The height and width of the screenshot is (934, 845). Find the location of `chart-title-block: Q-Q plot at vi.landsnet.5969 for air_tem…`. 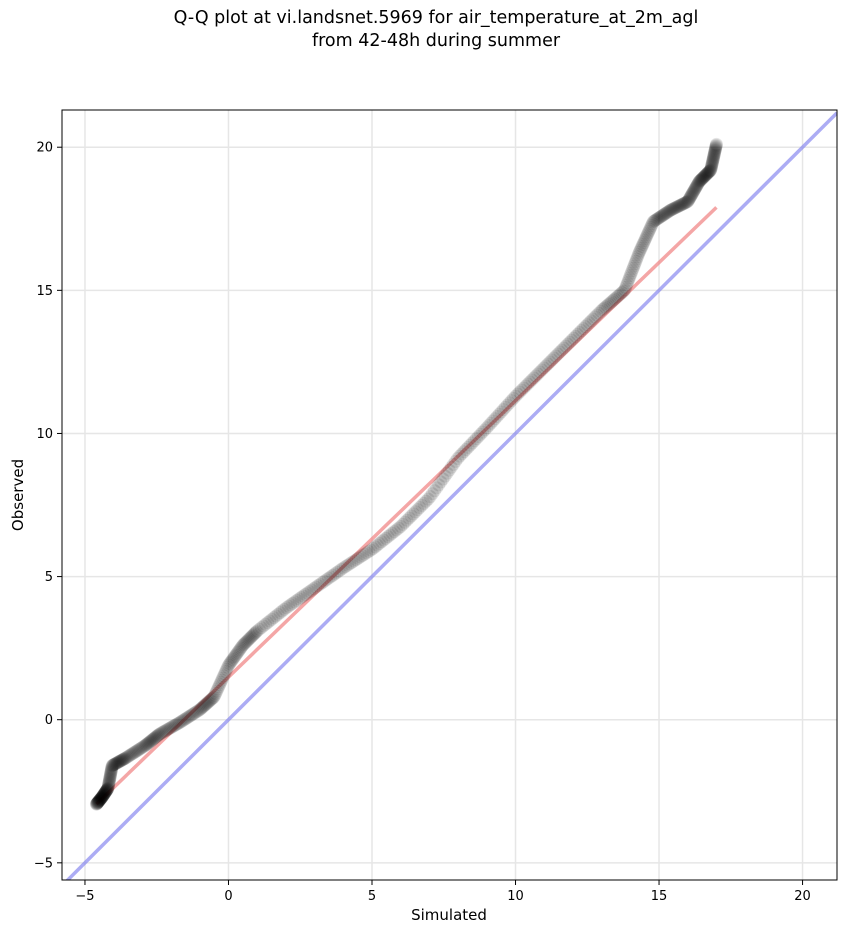

chart-title-block: Q-Q plot at vi.landsnet.5969 for air_tem… is located at coordinates (422, 30).